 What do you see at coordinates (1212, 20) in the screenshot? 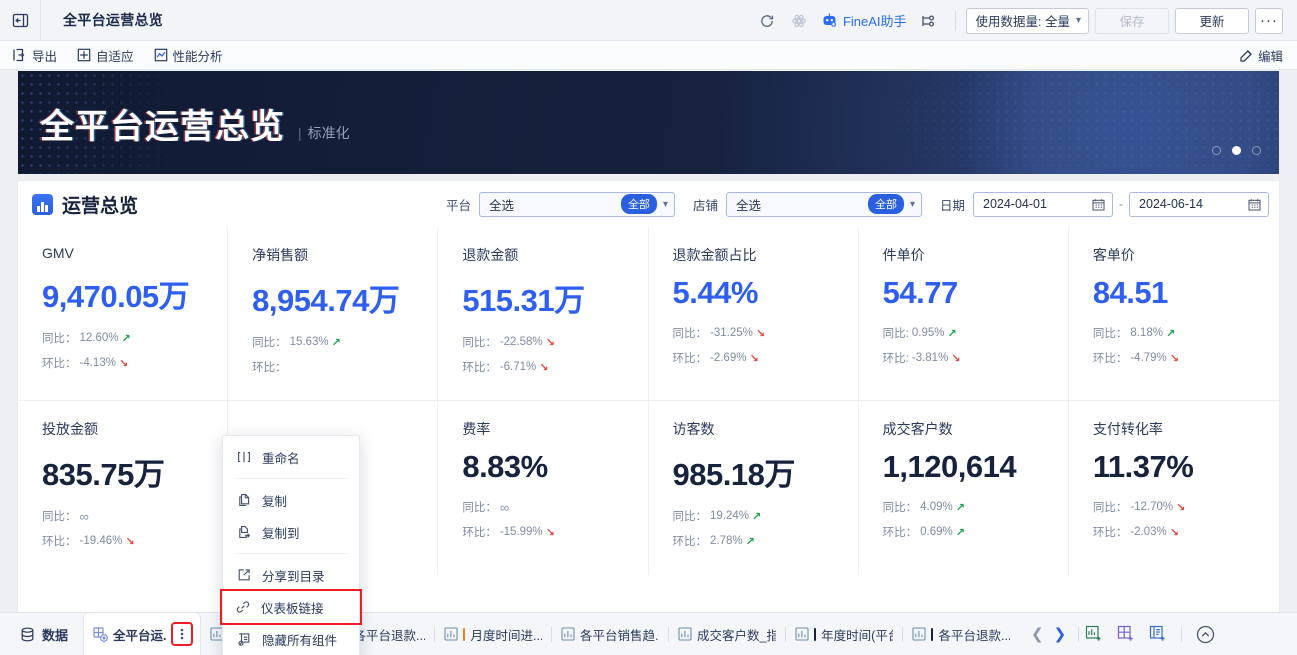
I see `update-button: 更新` at bounding box center [1212, 20].